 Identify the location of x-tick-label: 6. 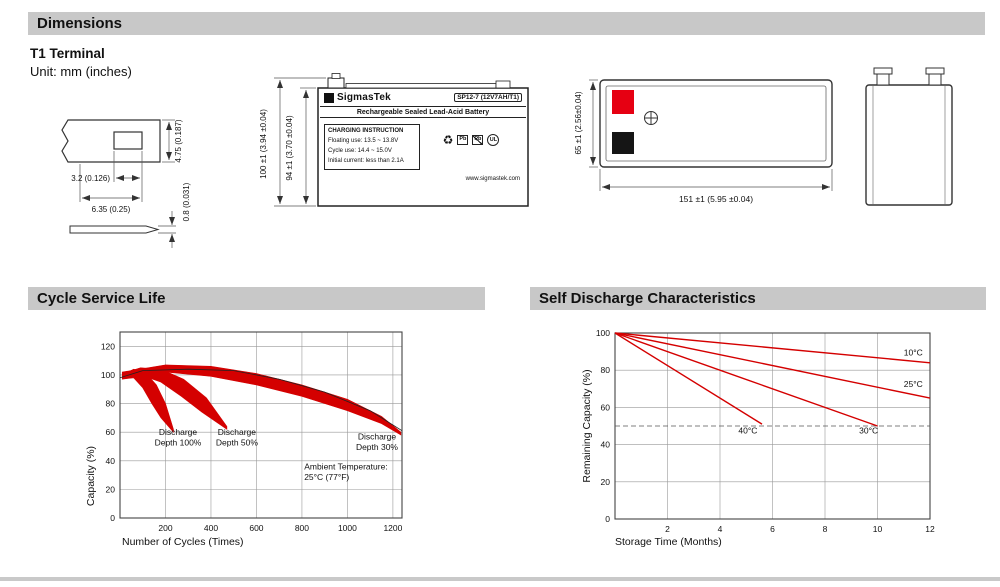
(772, 529).